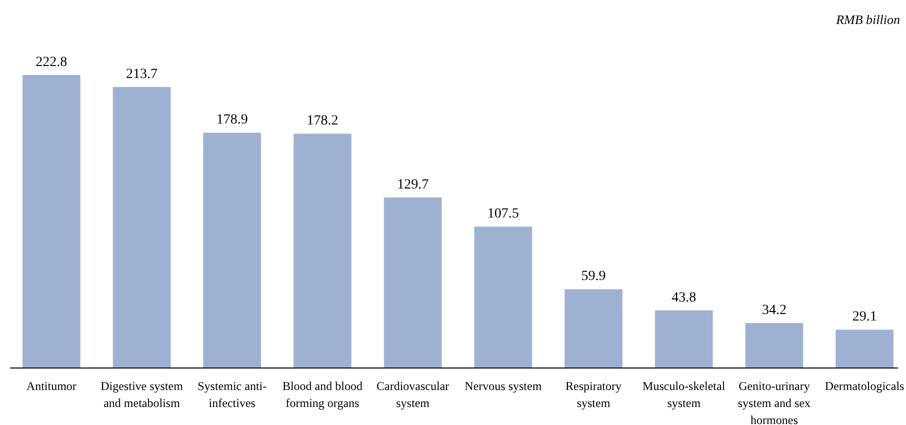 Image resolution: width=906 pixels, height=425 pixels. Describe the element at coordinates (413, 184) in the screenshot. I see `data-label: 129.7` at that location.